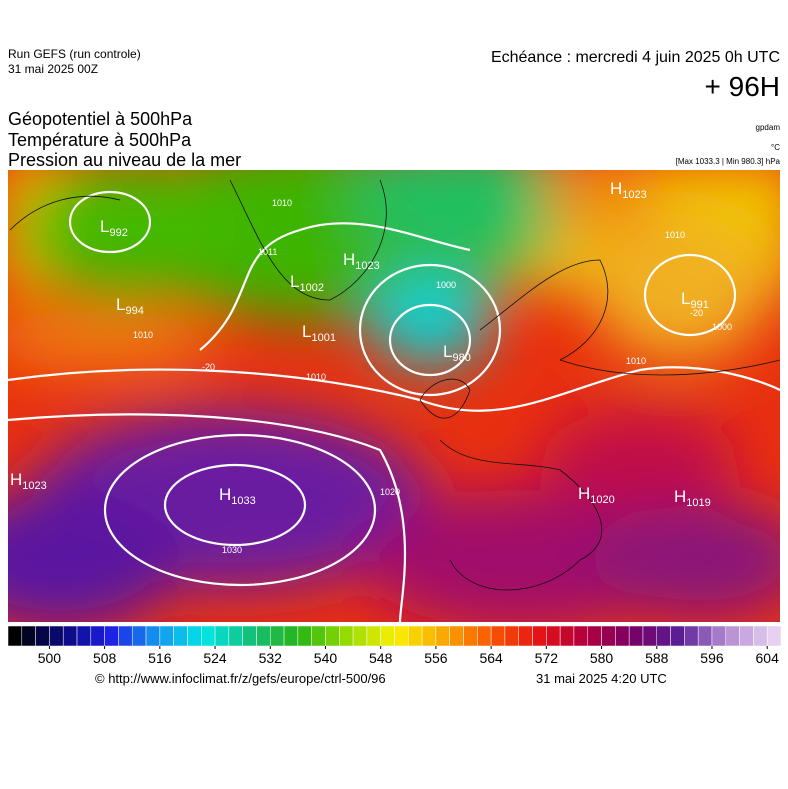 The width and height of the screenshot is (788, 789). What do you see at coordinates (768, 658) in the screenshot?
I see `colorbar-tick-label: 604` at bounding box center [768, 658].